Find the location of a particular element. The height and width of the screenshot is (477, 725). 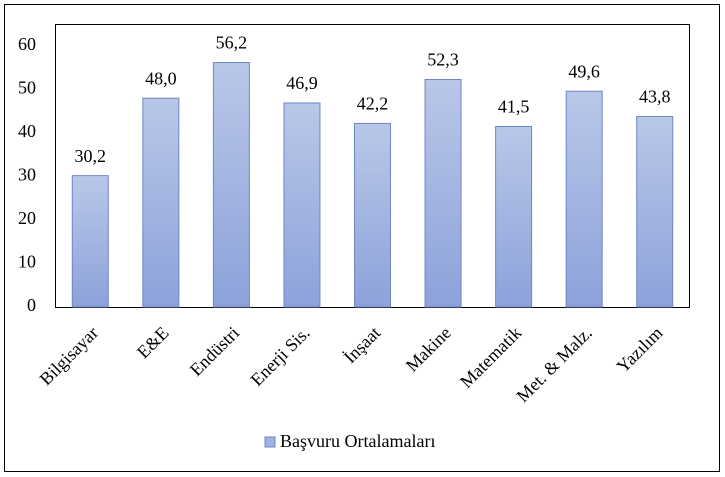

y-tick-label: 60 is located at coordinates (27, 44).